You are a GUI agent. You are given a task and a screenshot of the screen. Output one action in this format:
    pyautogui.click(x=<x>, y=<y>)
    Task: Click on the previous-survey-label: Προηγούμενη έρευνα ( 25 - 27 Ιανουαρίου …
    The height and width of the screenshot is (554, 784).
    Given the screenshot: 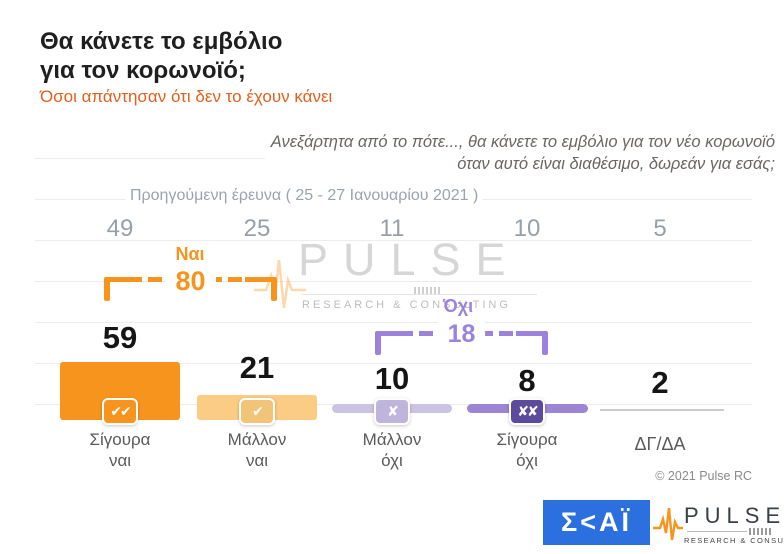 What is the action you would take?
    pyautogui.click(x=304, y=196)
    